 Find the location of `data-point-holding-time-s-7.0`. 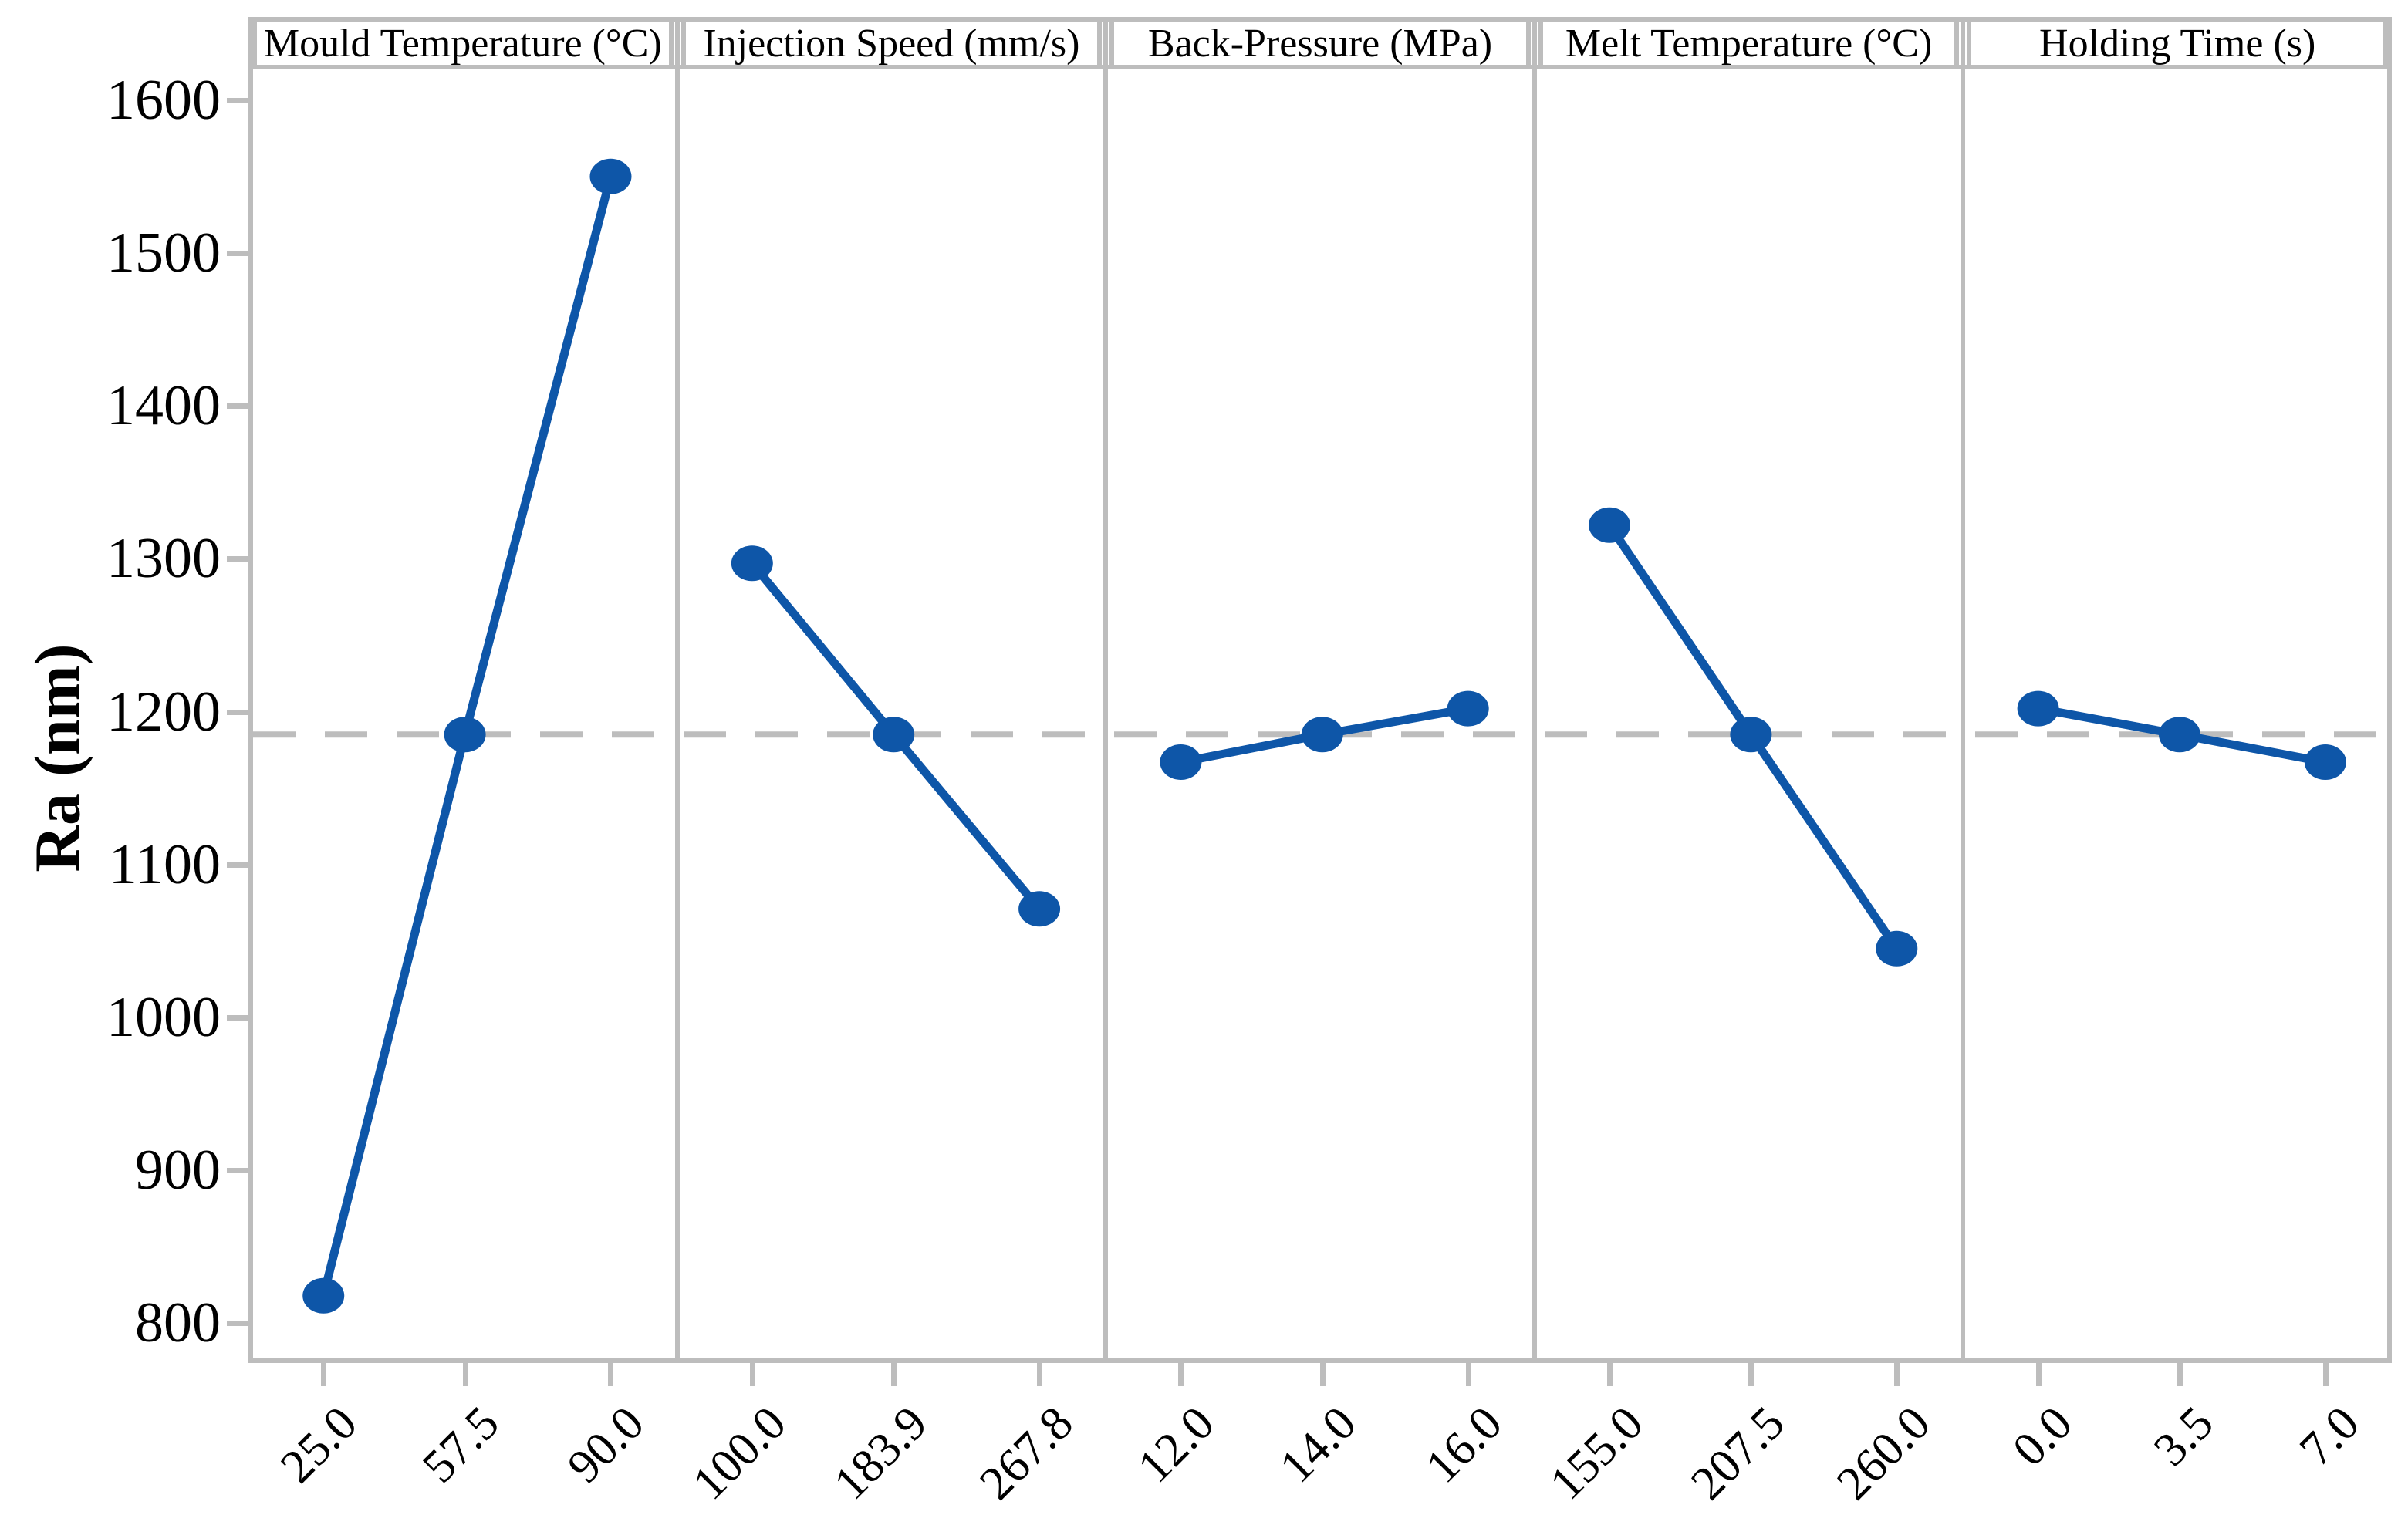

data-point-holding-time-s-7.0 is located at coordinates (2325, 762).